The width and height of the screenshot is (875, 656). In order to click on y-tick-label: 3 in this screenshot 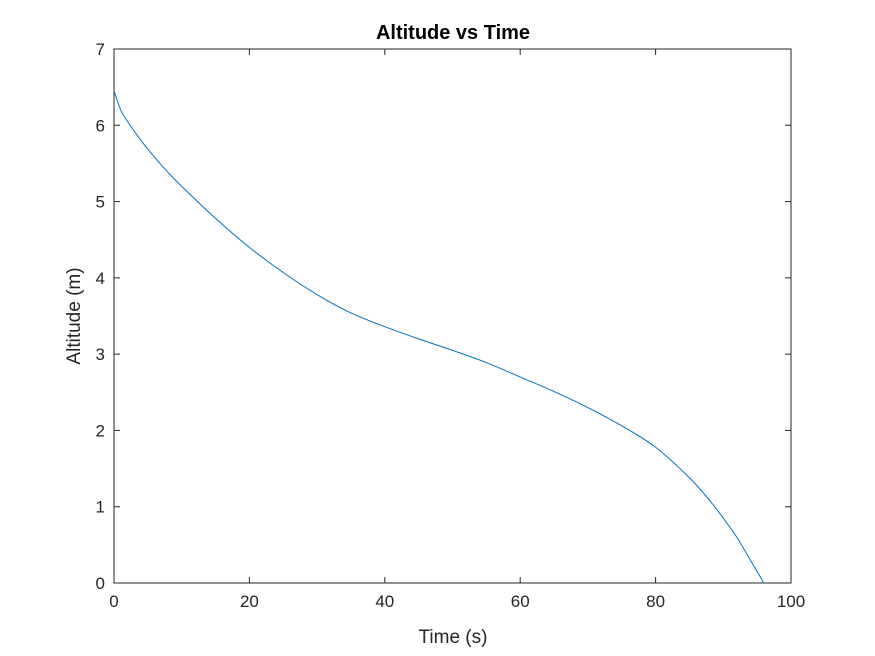, I will do `click(100, 354)`.